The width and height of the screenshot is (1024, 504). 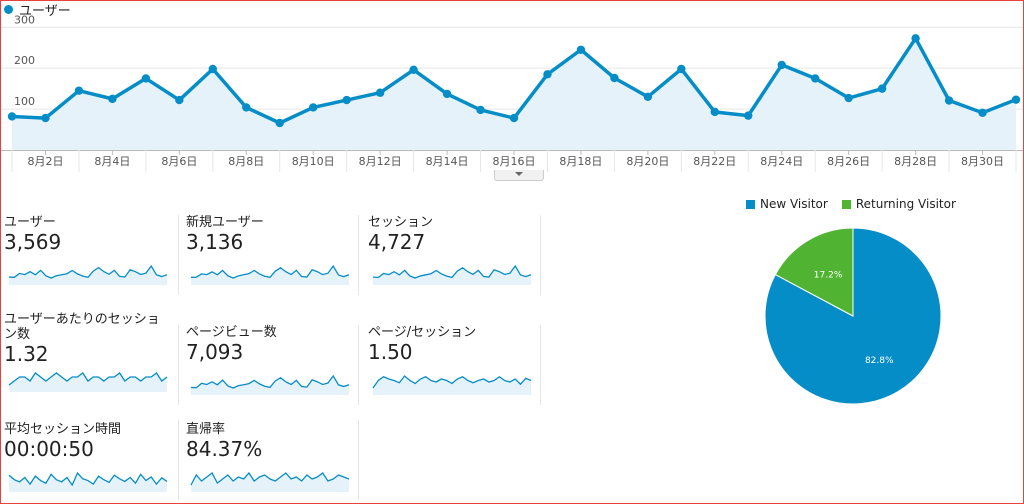 I want to click on metric-value: 1.50, so click(x=390, y=352).